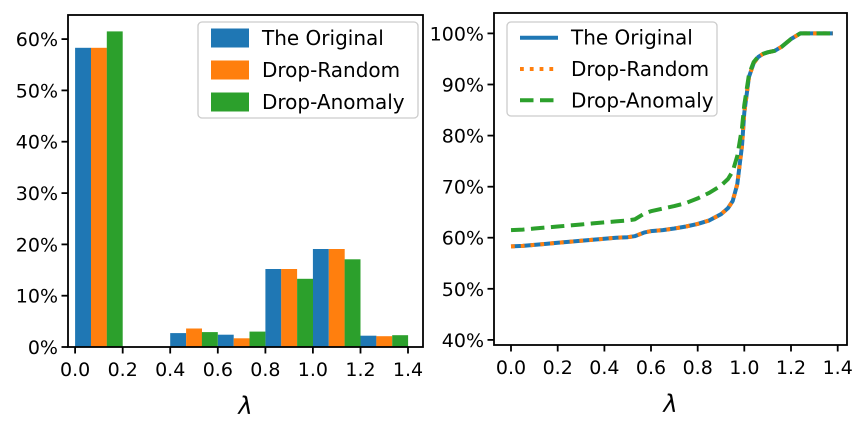  What do you see at coordinates (230, 102) in the screenshot?
I see `legend-swatch-drop-anomaly` at bounding box center [230, 102].